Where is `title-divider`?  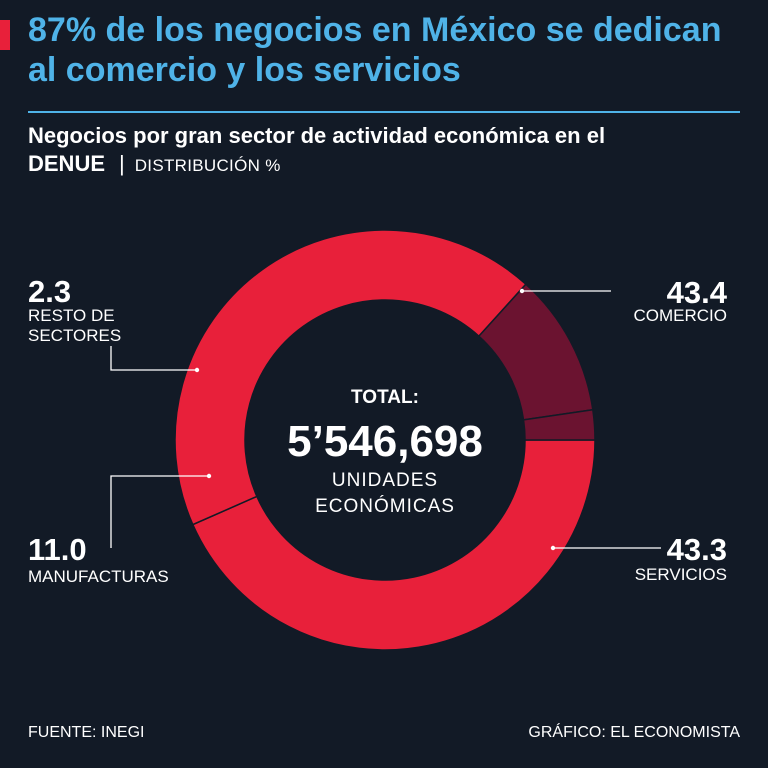 title-divider is located at coordinates (384, 112).